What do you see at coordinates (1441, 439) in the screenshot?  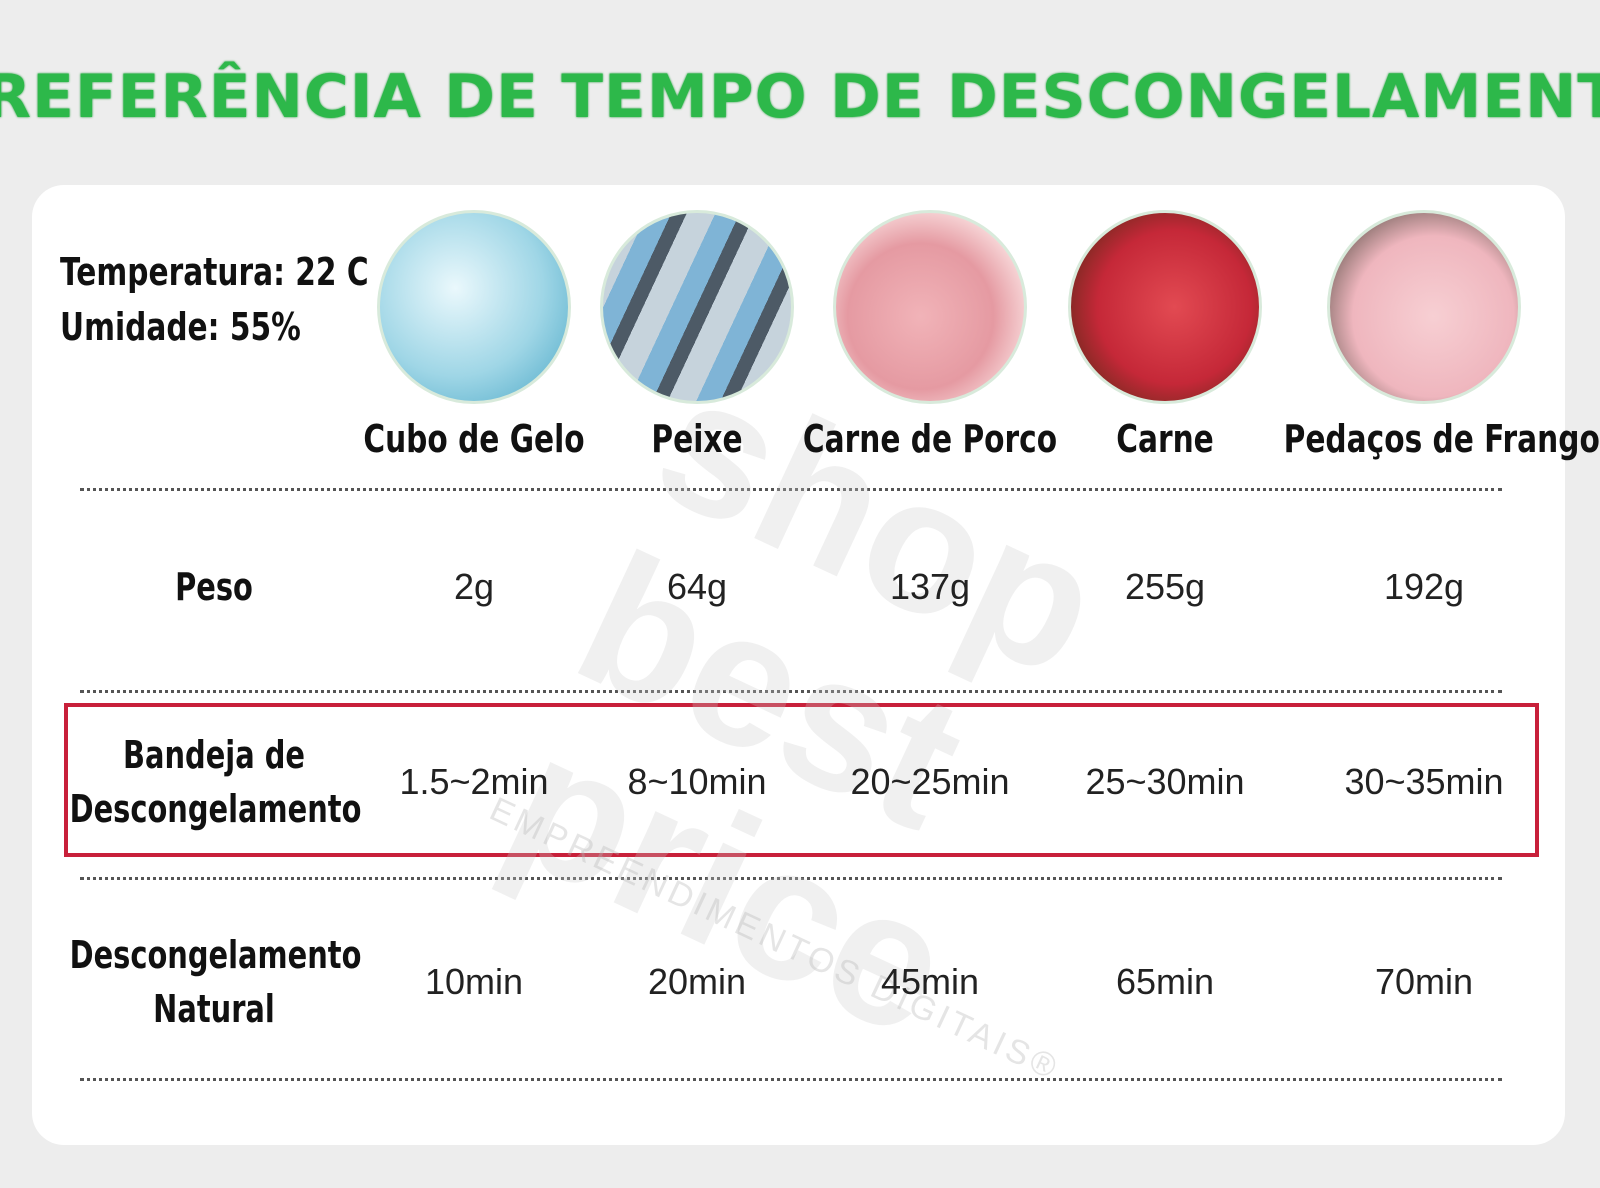 I see `column-header: Pedaços de Frango` at bounding box center [1441, 439].